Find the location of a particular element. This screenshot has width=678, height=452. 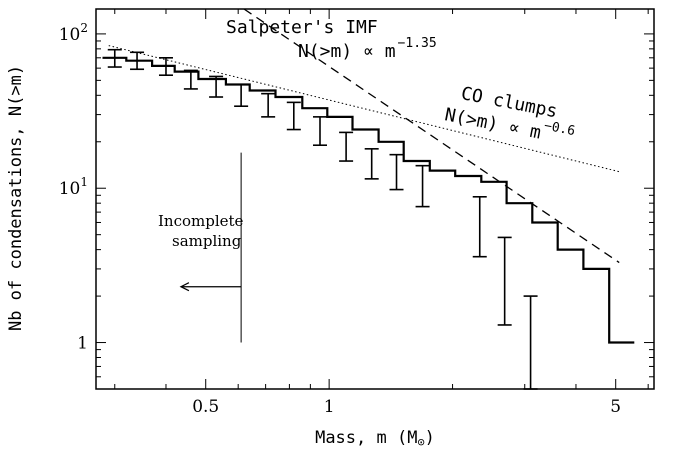

y-tick-label: 10¹ is located at coordinates (73, 187).